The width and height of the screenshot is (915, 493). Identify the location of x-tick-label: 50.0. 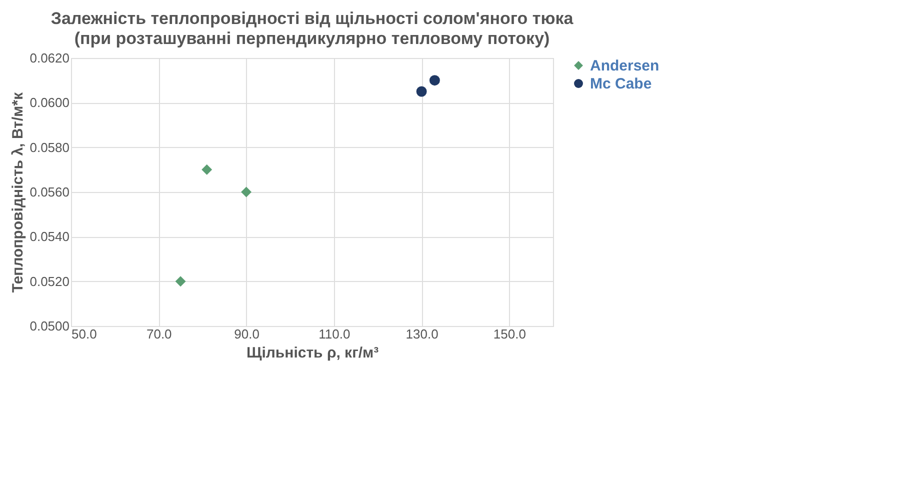
(84, 334).